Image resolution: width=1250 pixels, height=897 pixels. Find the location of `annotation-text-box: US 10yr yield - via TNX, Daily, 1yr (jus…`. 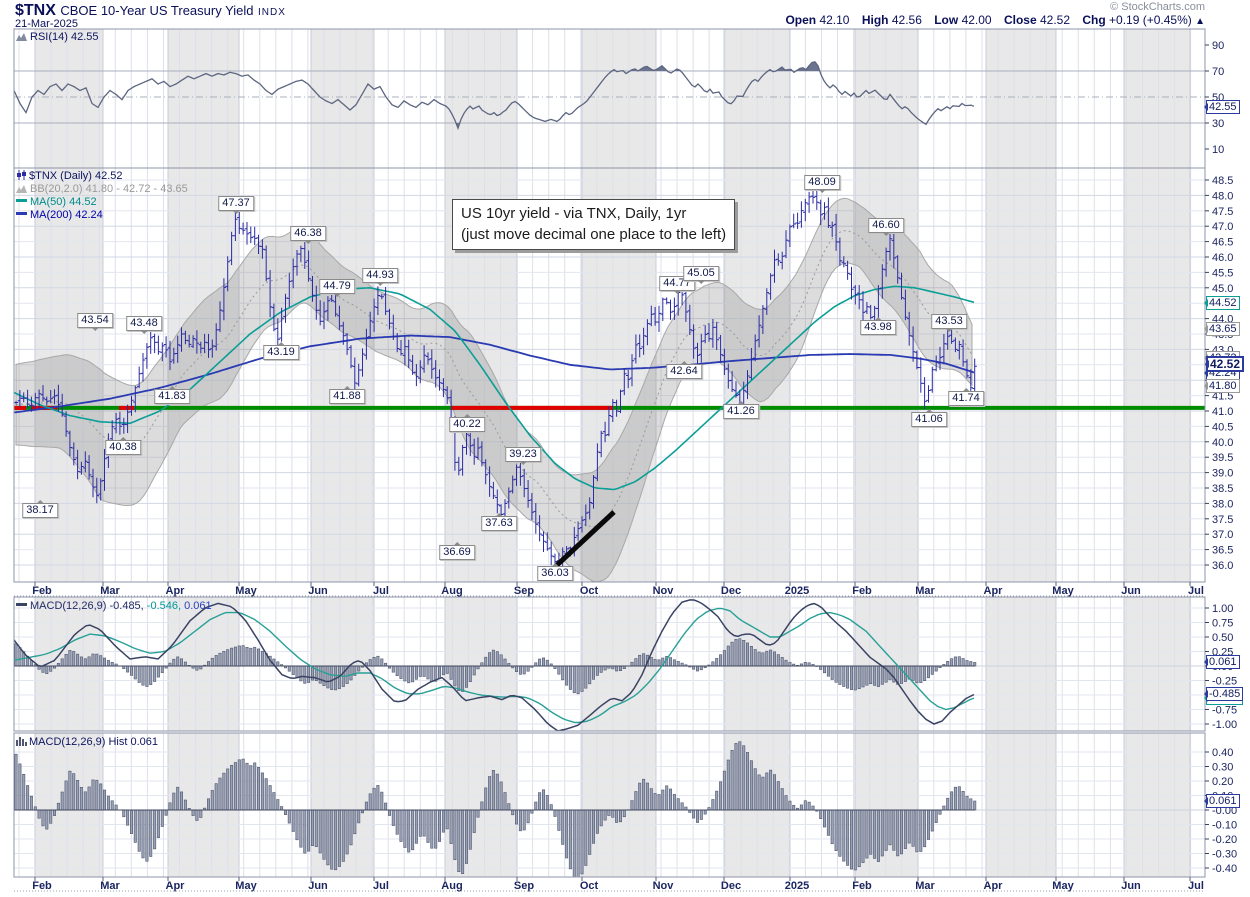

annotation-text-box: US 10yr yield - via TNX, Daily, 1yr (jus… is located at coordinates (594, 224).